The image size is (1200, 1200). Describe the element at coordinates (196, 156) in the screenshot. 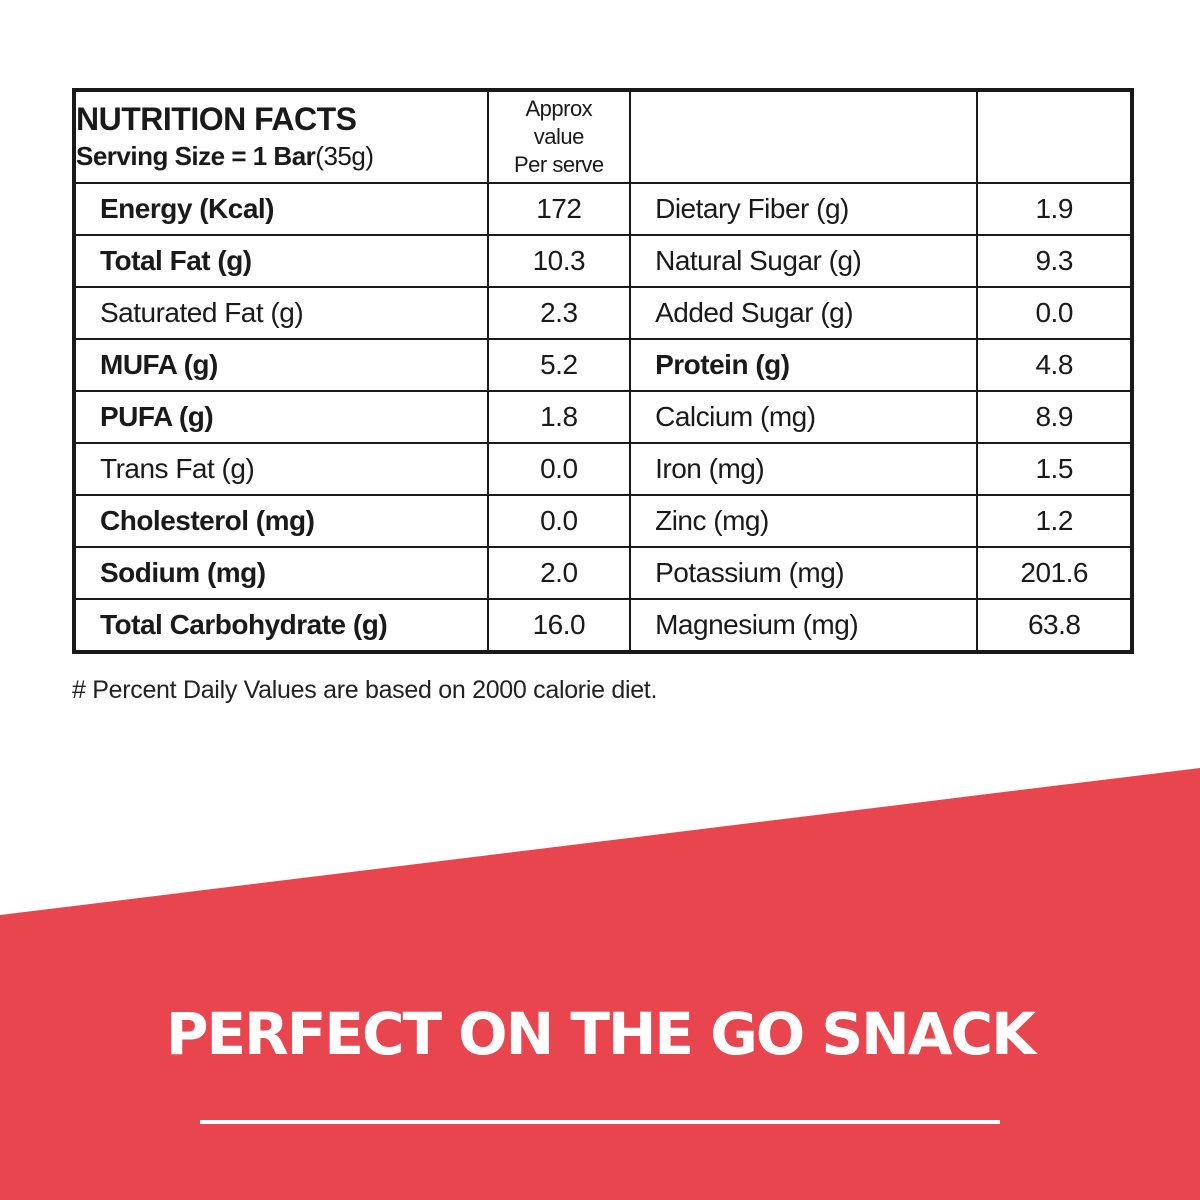

I see `serving-size-label: Serving Size = 1 Bar` at that location.